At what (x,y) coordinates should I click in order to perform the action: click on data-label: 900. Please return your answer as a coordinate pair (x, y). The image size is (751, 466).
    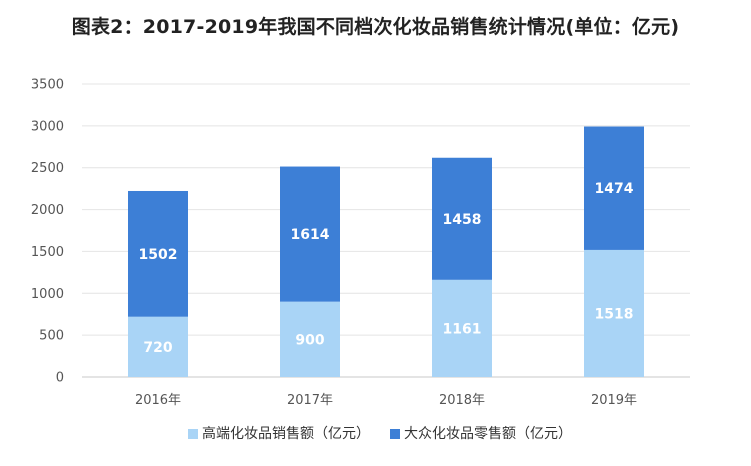
    Looking at the image, I should click on (309, 340).